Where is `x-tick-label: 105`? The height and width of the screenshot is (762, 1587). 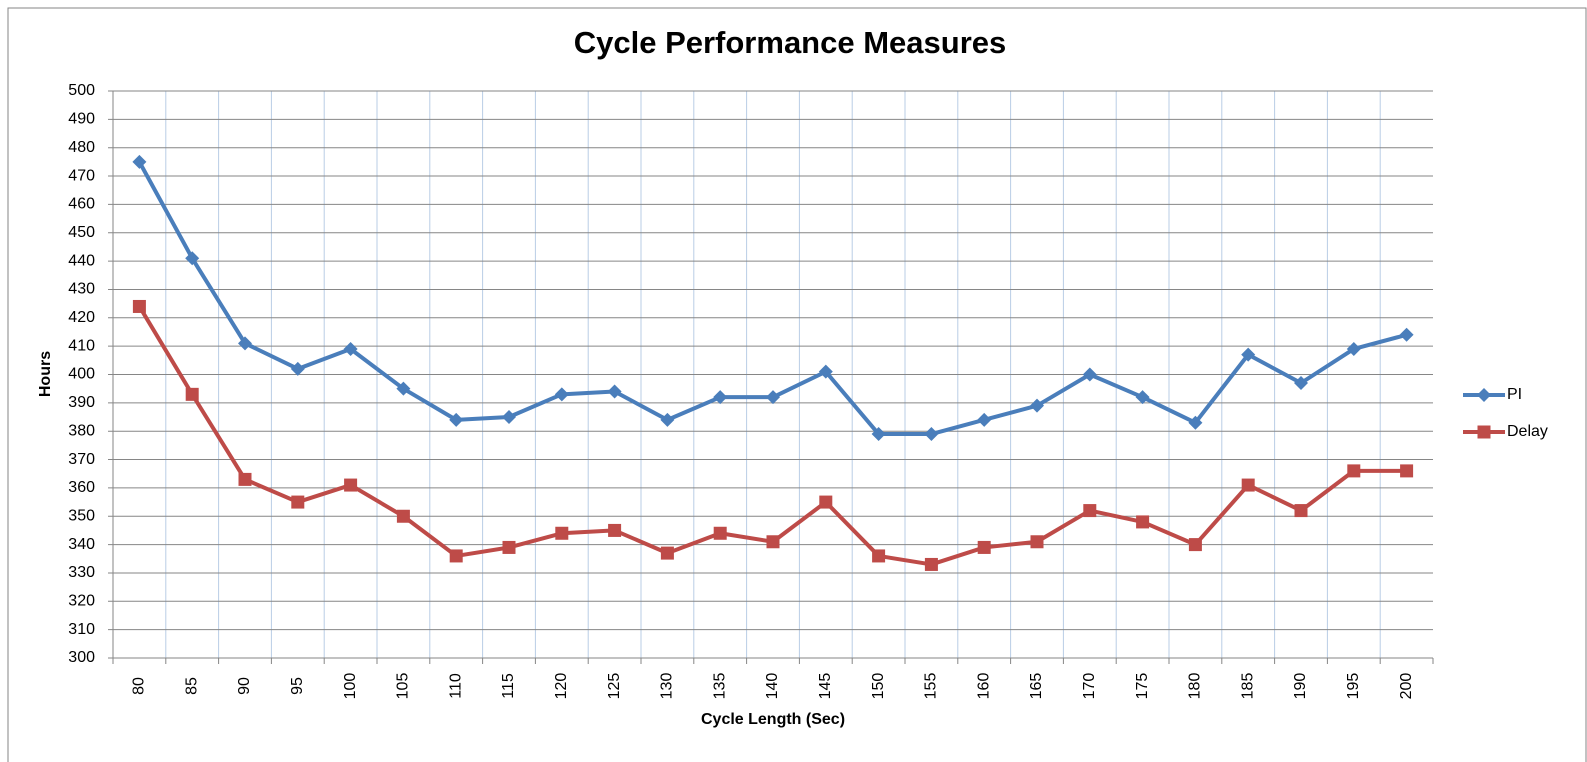 x-tick-label: 105 is located at coordinates (403, 686).